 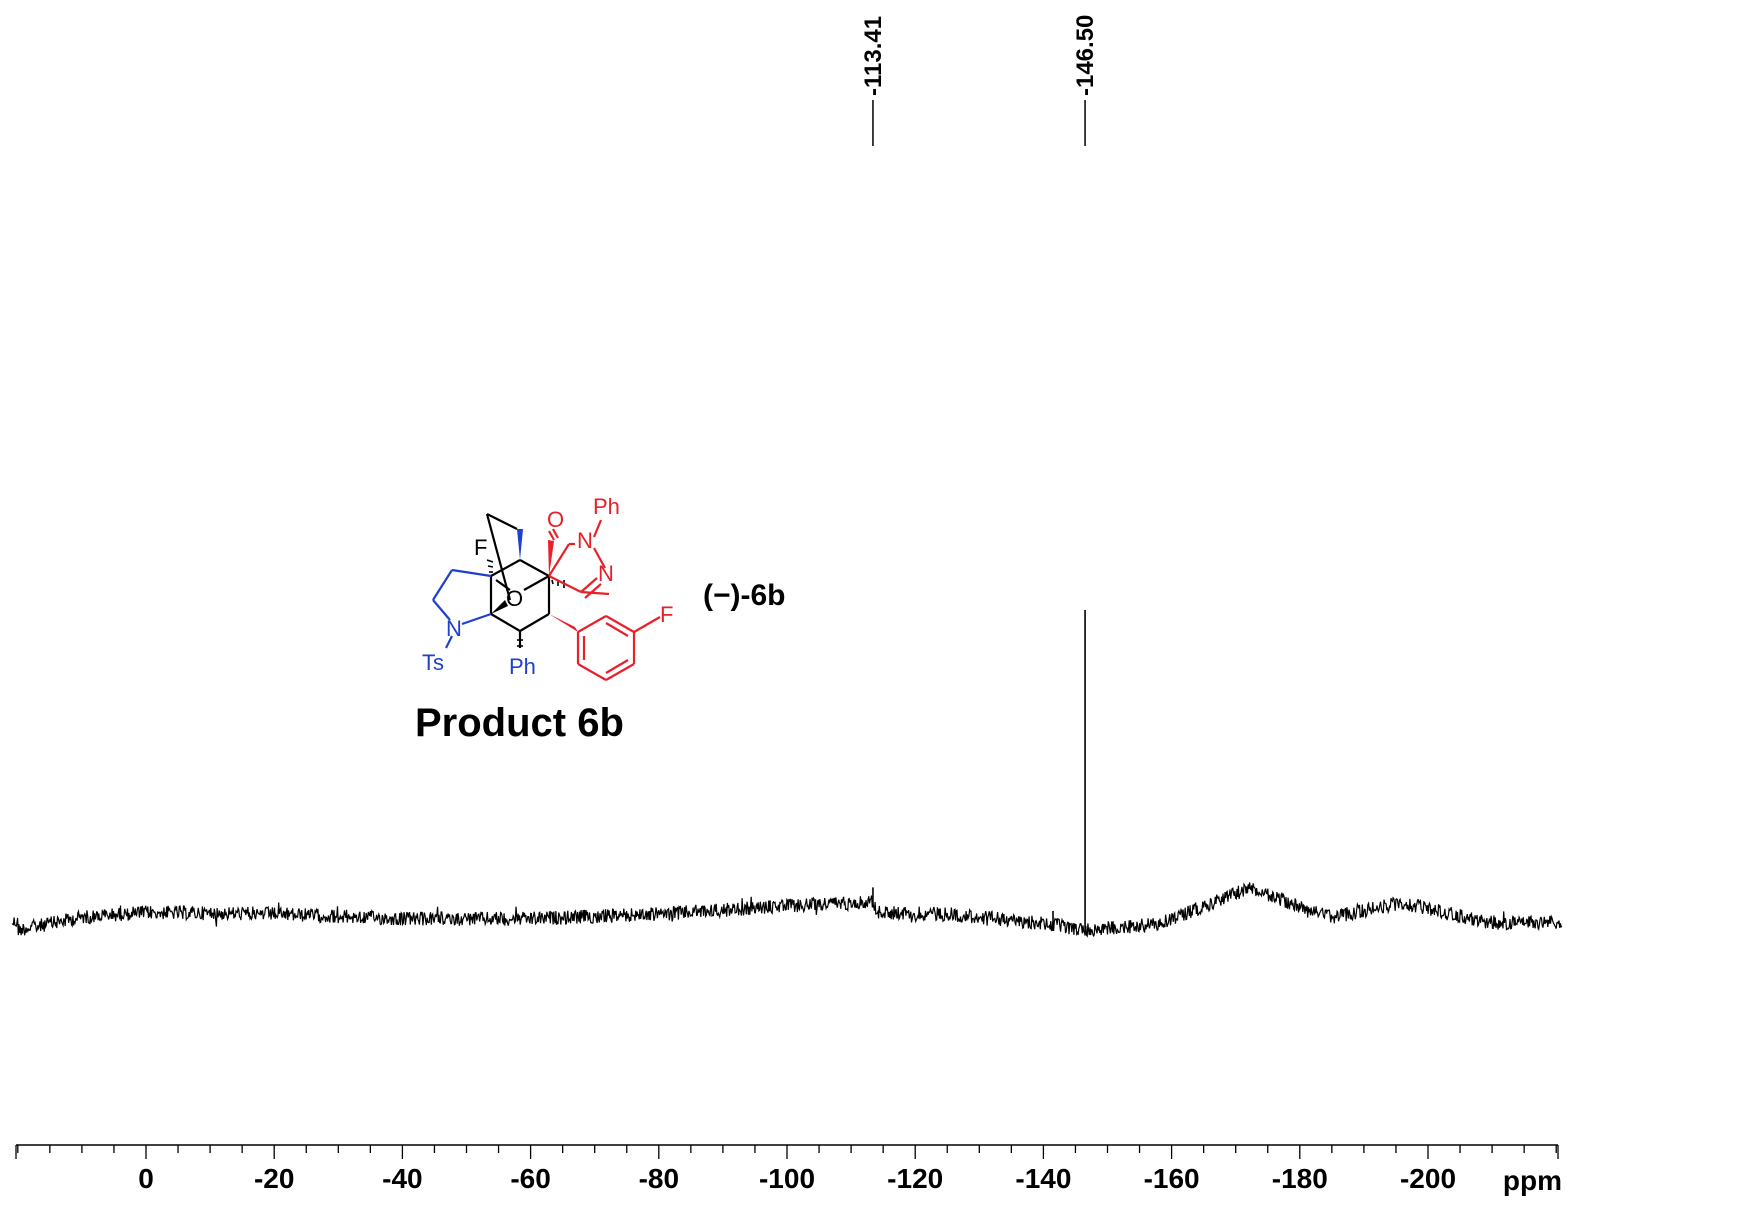 I want to click on core-bonds, so click(x=518, y=580).